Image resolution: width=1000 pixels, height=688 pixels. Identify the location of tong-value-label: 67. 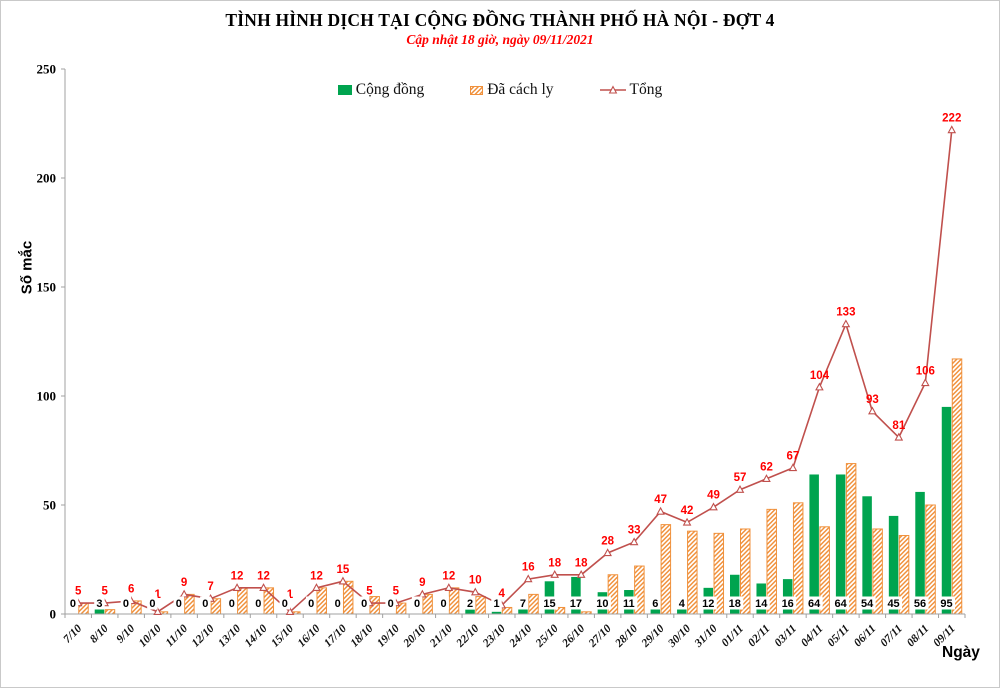
(793, 456).